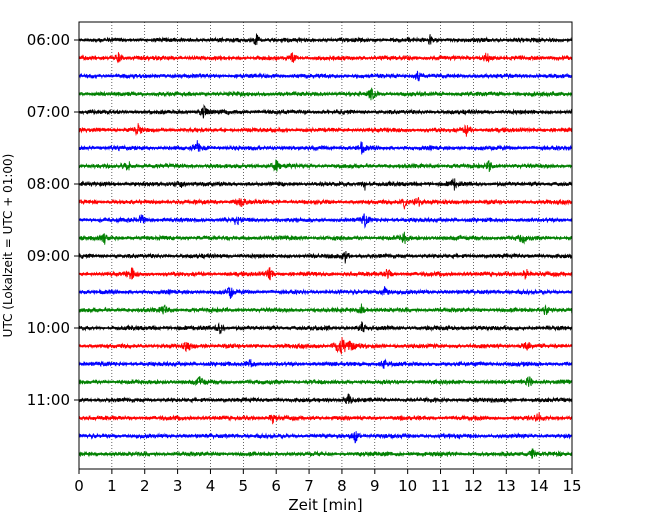  Describe the element at coordinates (48, 112) in the screenshot. I see `y-tick-label: 07:00` at that location.